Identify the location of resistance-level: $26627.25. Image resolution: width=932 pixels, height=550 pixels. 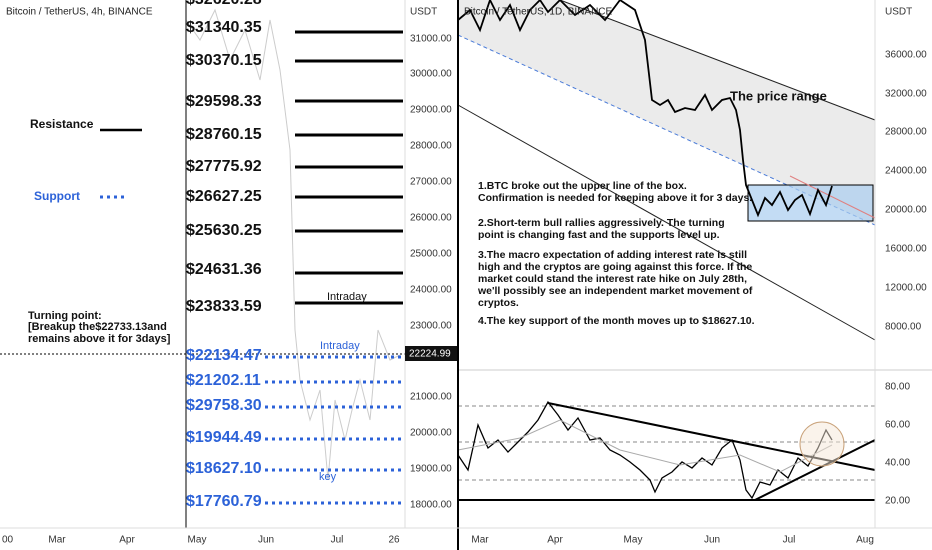
(224, 196).